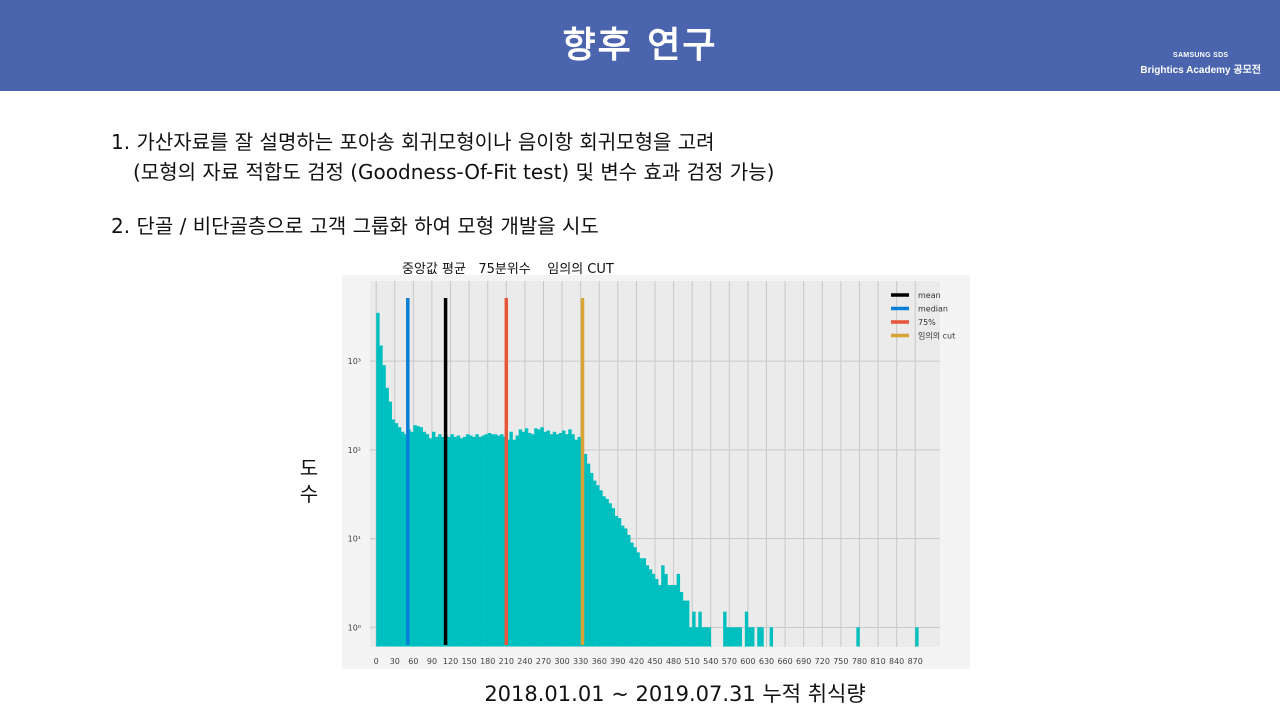 The image size is (1280, 720). I want to click on y-axis-label-char-0: 도, so click(309, 468).